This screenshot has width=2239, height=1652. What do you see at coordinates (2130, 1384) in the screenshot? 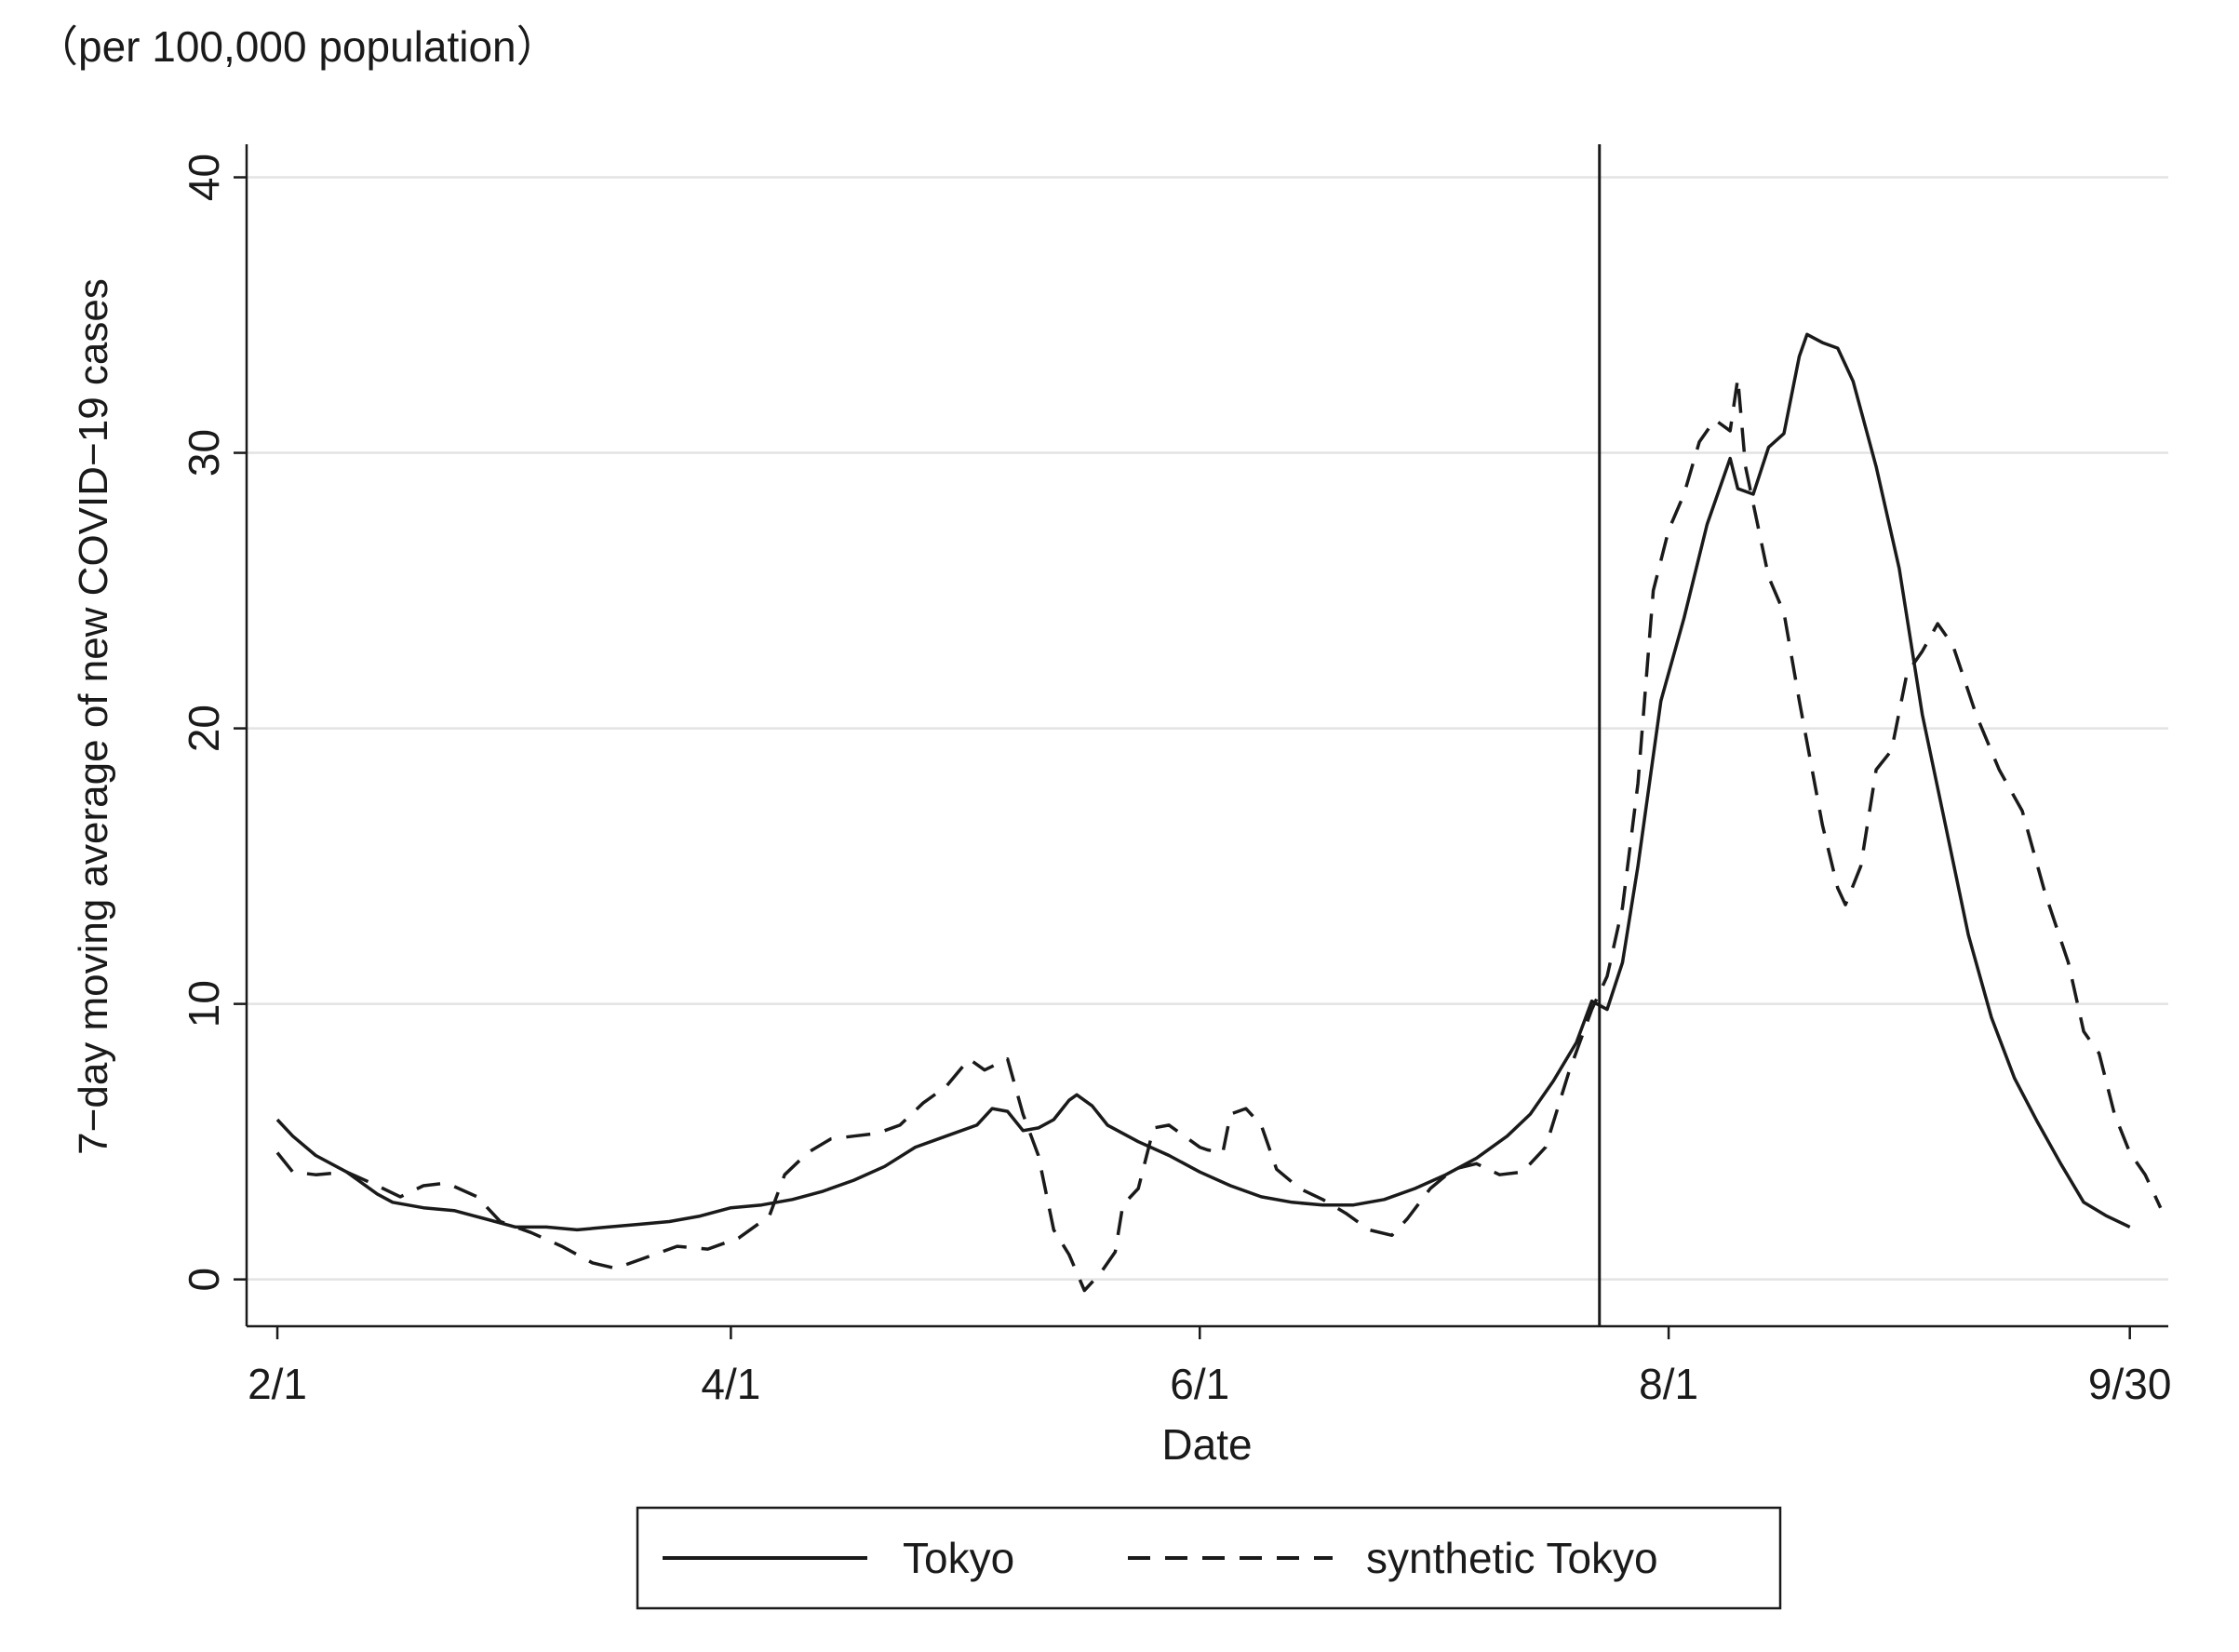
I see `x-tick-label-9/30: 9/30` at bounding box center [2130, 1384].